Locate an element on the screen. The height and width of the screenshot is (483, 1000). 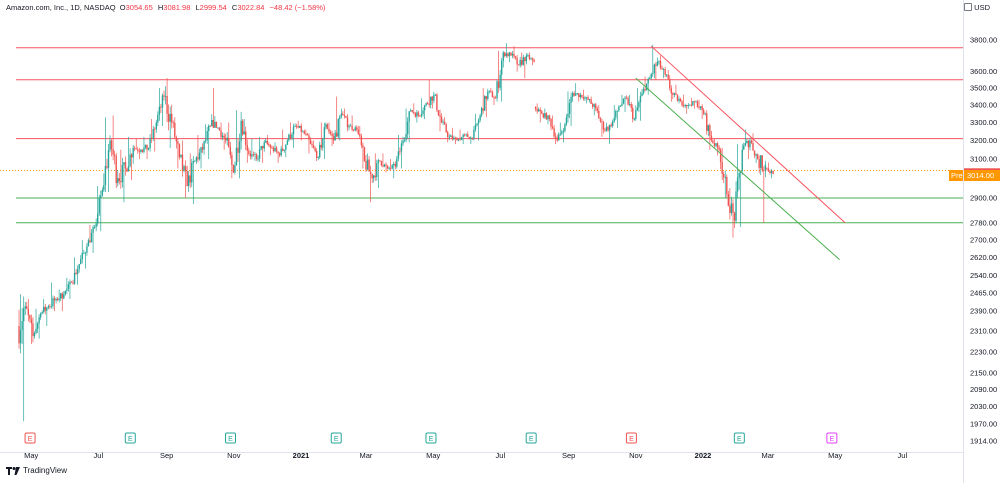
y-tick-label: 2620.00 is located at coordinates (983, 257).